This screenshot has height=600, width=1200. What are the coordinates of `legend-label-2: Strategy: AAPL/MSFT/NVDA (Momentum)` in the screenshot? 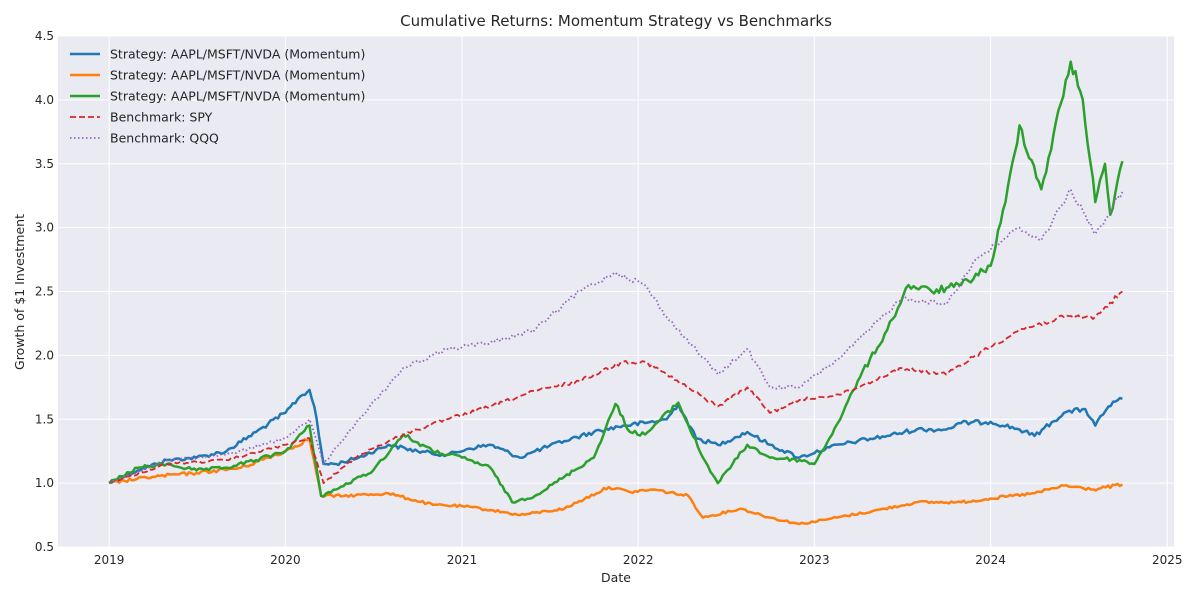 It's located at (237, 96).